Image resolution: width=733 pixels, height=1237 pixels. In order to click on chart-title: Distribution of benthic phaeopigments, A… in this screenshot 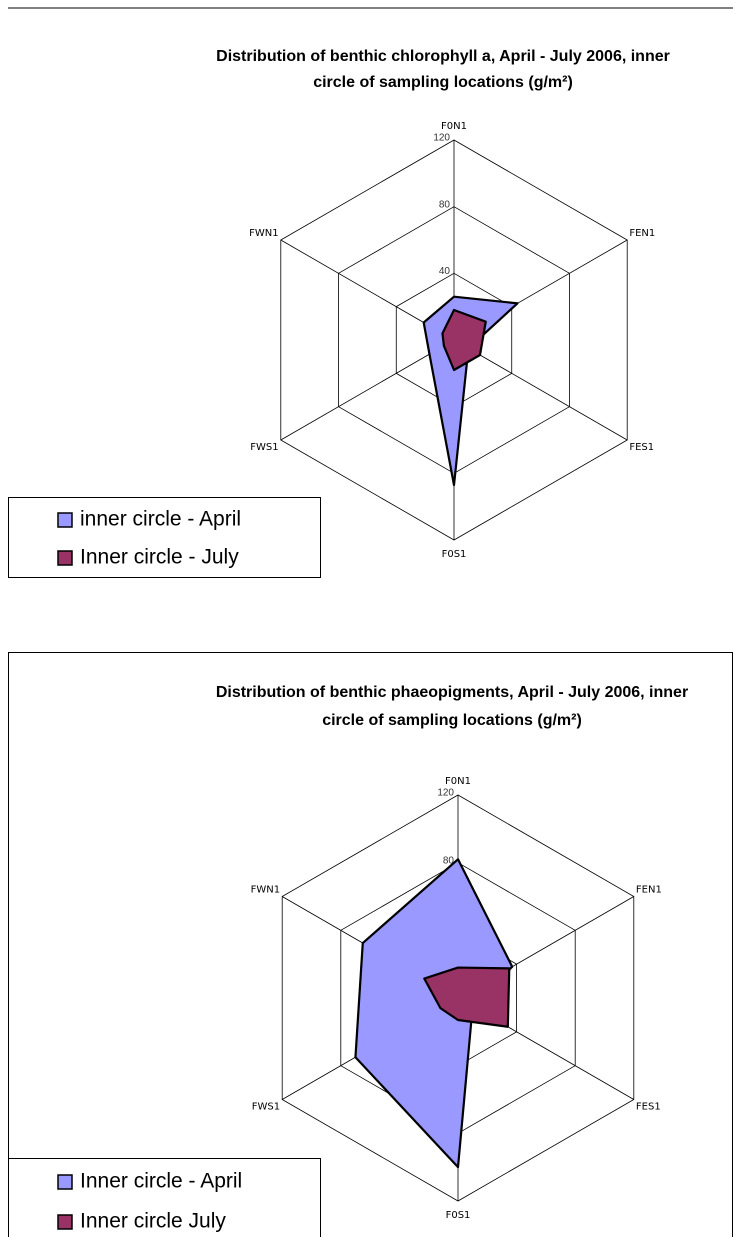, I will do `click(452, 692)`.